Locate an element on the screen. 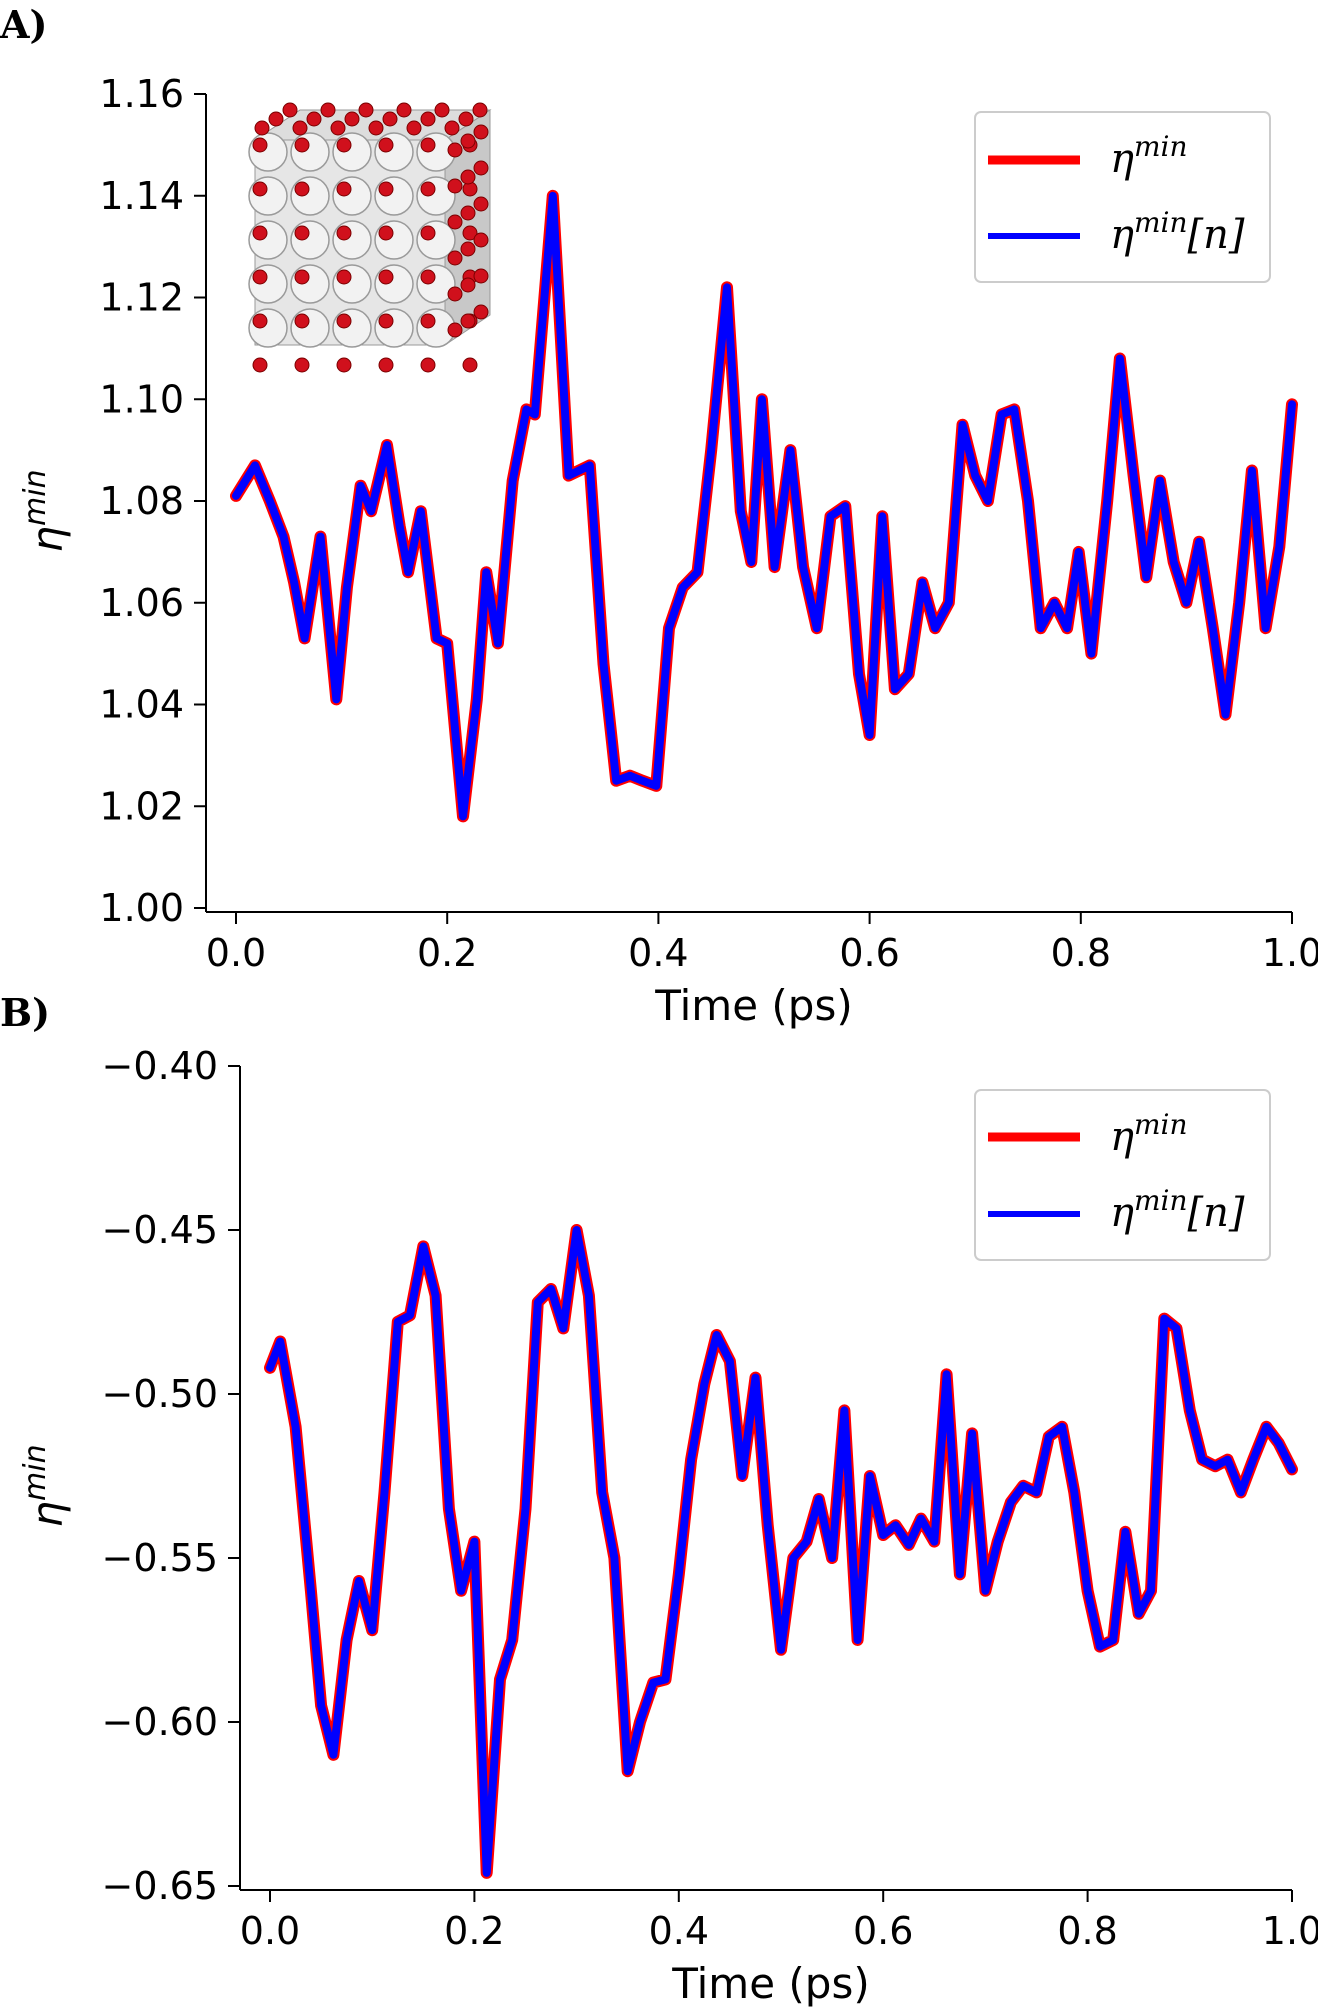  y-tick-label: −0.50 is located at coordinates (160, 1394).